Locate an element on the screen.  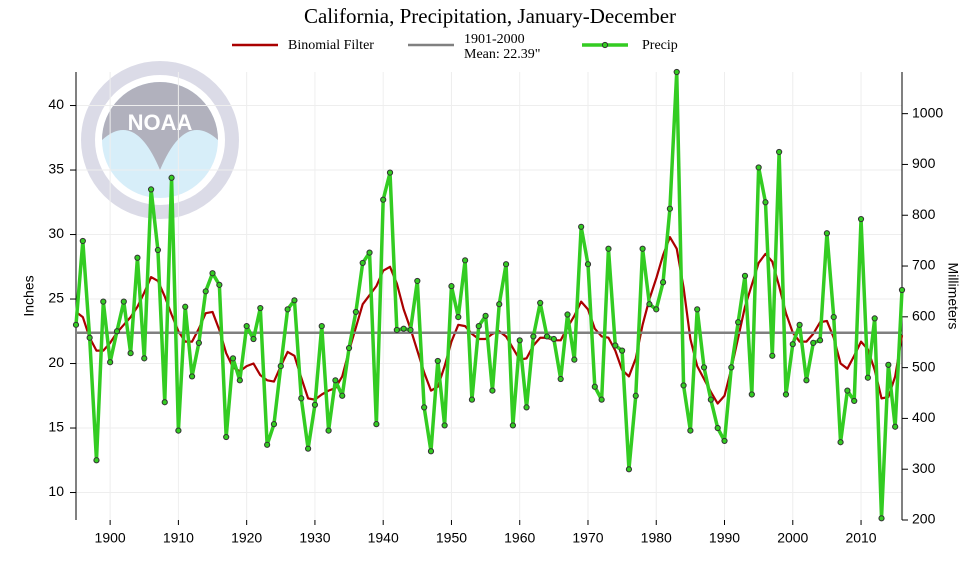
y2-tick-label: 800 is located at coordinates (924, 214).